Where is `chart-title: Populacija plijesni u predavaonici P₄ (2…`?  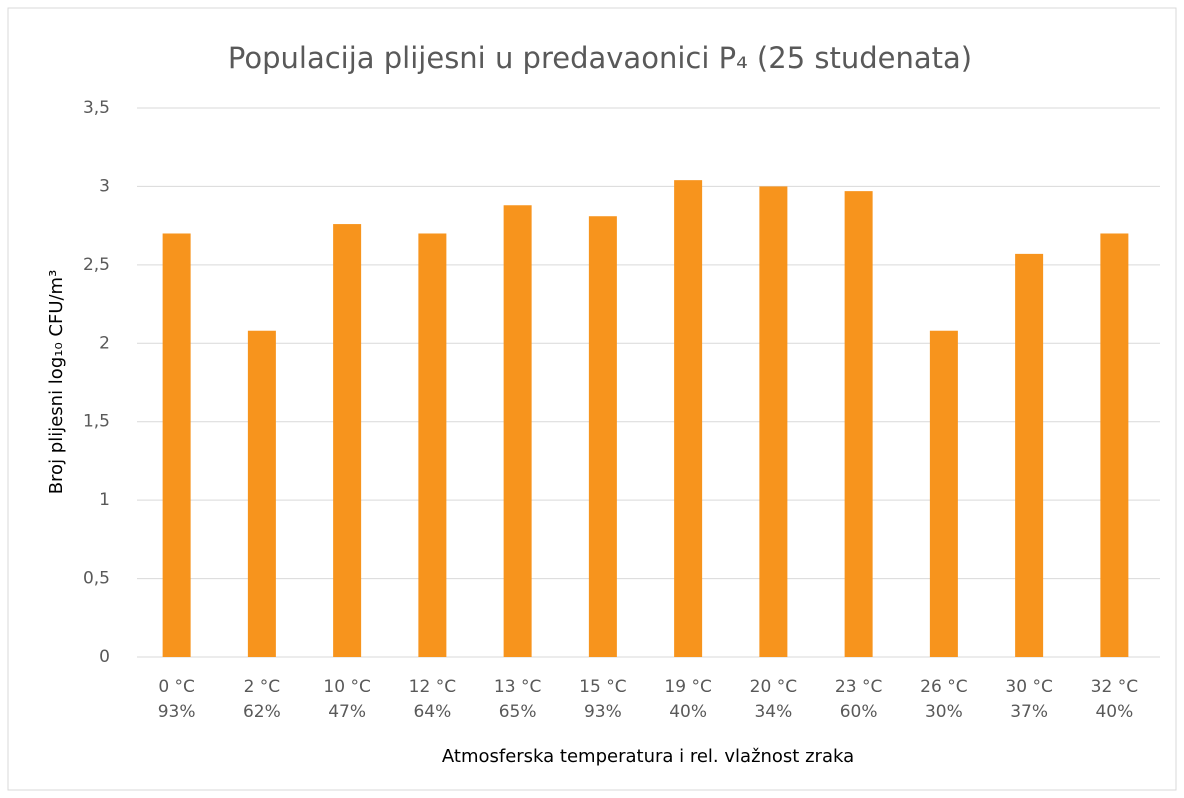 chart-title: Populacija plijesni u predavaonici P₄ (2… is located at coordinates (600, 58).